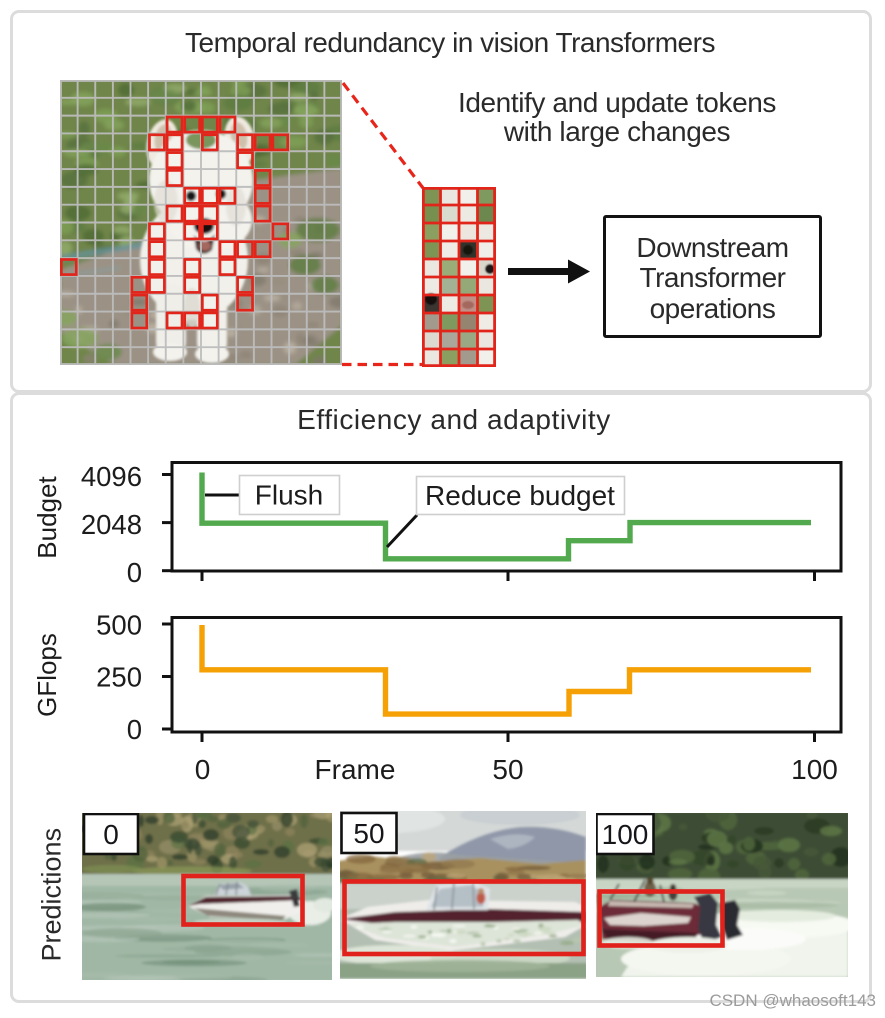  What do you see at coordinates (111, 524) in the screenshot?
I see `svg-text: 2048` at bounding box center [111, 524].